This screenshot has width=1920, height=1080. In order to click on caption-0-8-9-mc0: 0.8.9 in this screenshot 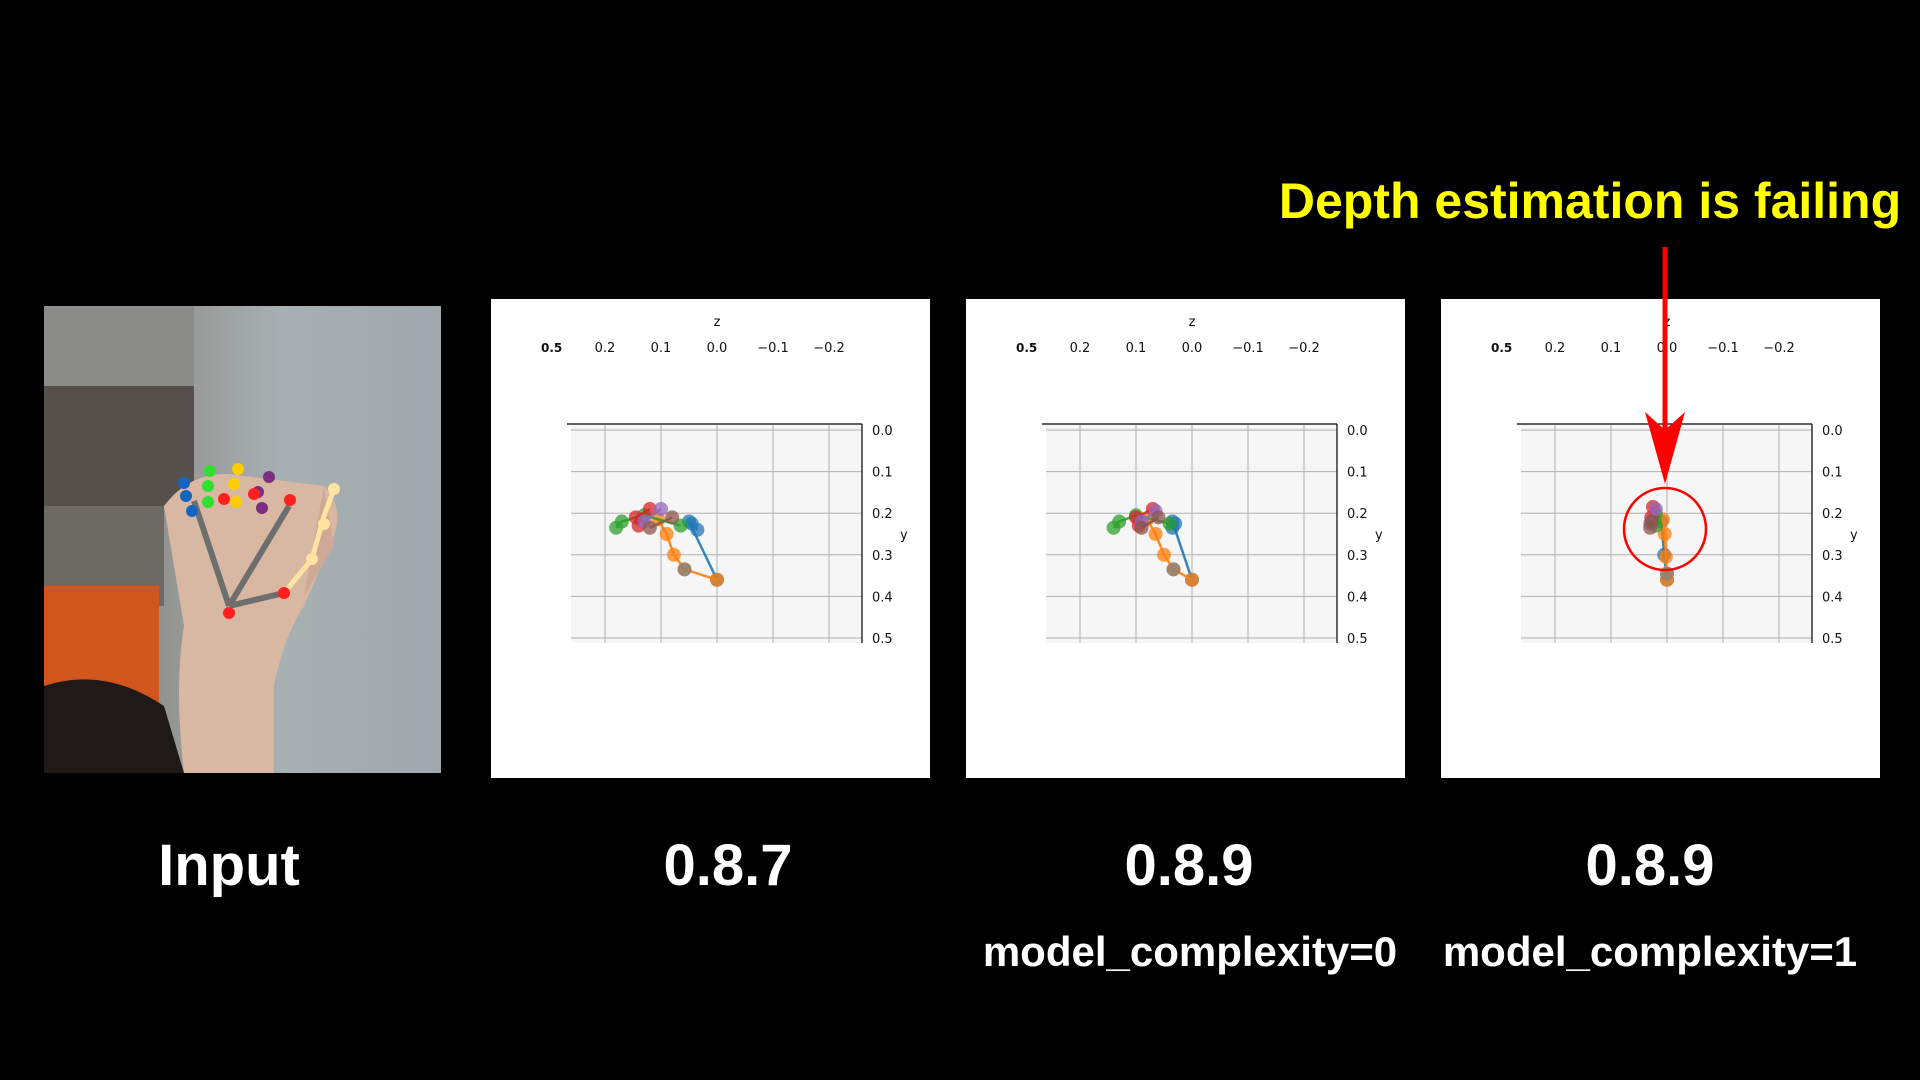, I will do `click(1189, 865)`.